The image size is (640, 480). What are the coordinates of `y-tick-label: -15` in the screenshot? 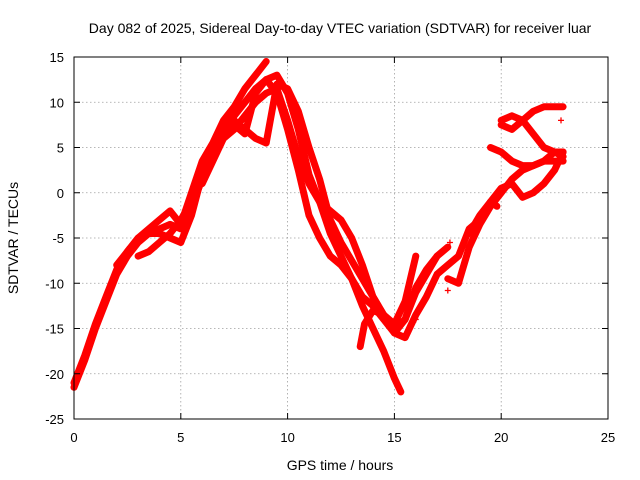 It's located at (54, 329).